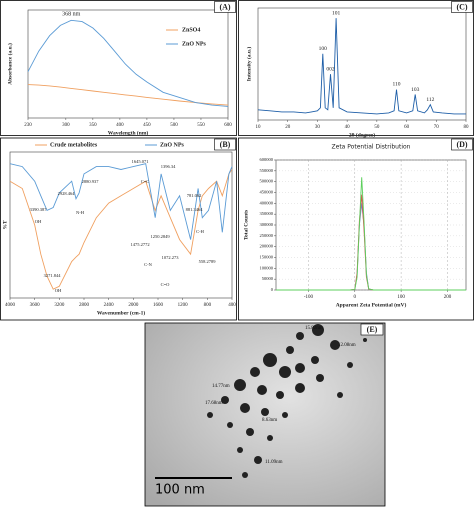 The height and width of the screenshot is (508, 474). What do you see at coordinates (148, 264) in the screenshot?
I see `band-annotation: C-N` at bounding box center [148, 264].